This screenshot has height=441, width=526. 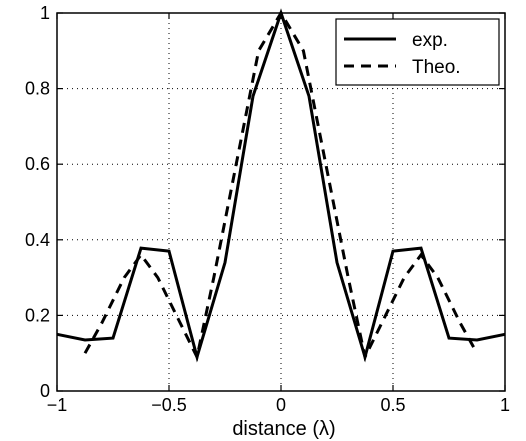 I want to click on x-tick-label: 0, so click(x=281, y=405).